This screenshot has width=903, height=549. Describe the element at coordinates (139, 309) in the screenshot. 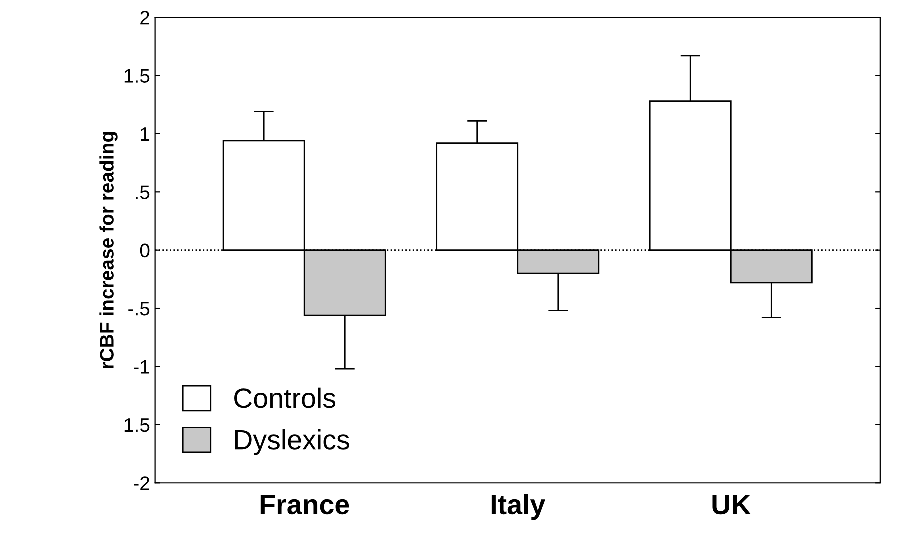

I see `y-tick-label: -.5` at that location.